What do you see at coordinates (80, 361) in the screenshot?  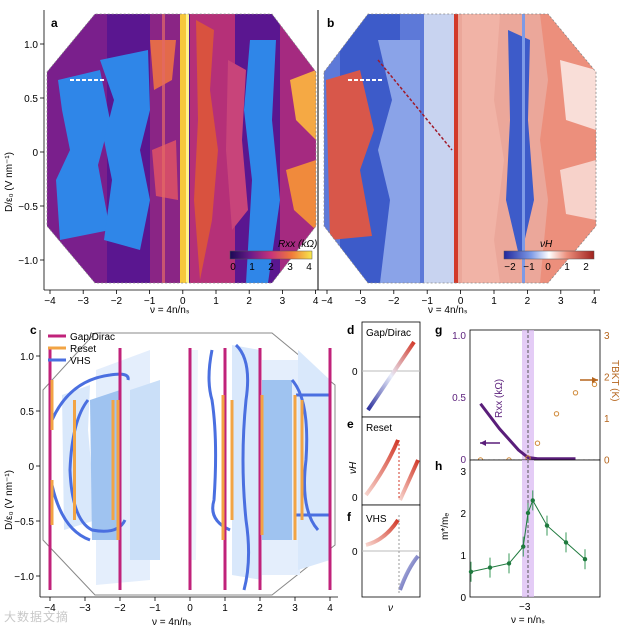 I see `legend-vhs: VHS` at bounding box center [80, 361].